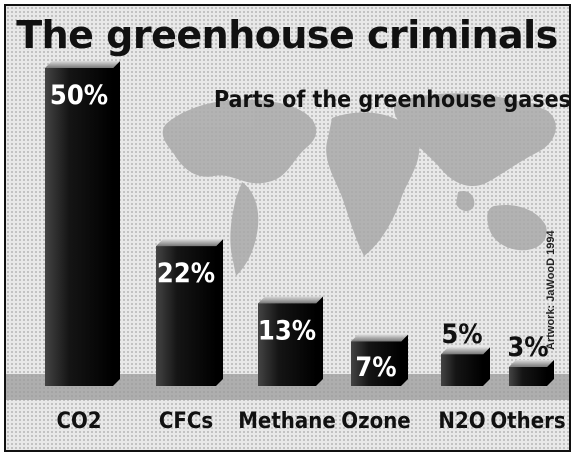 This screenshot has height=458, width=577. I want to click on category-label-cfcs: CFCs, so click(186, 421).